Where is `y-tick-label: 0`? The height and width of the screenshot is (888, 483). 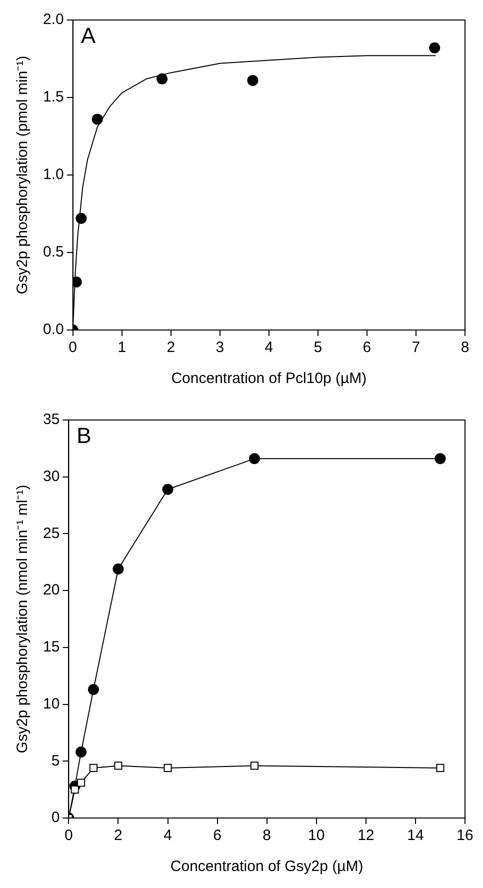
y-tick-label: 0 is located at coordinates (55, 817).